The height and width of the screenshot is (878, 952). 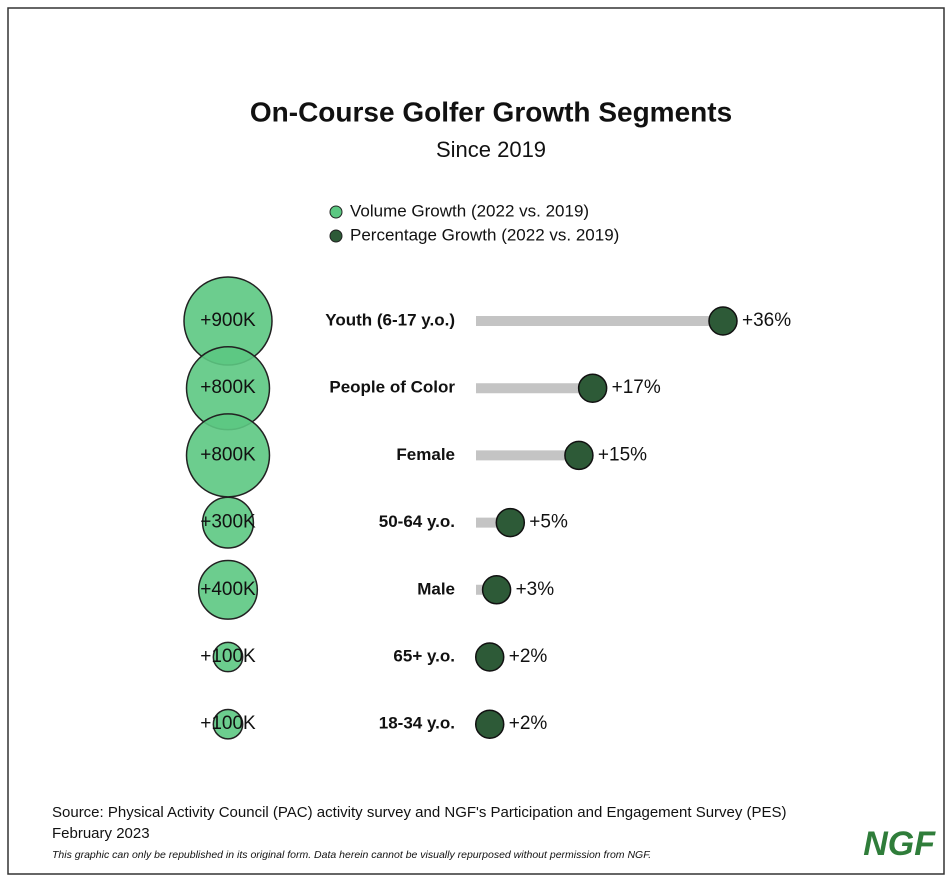 What do you see at coordinates (417, 723) in the screenshot?
I see `category-label: 18-34 y.o.` at bounding box center [417, 723].